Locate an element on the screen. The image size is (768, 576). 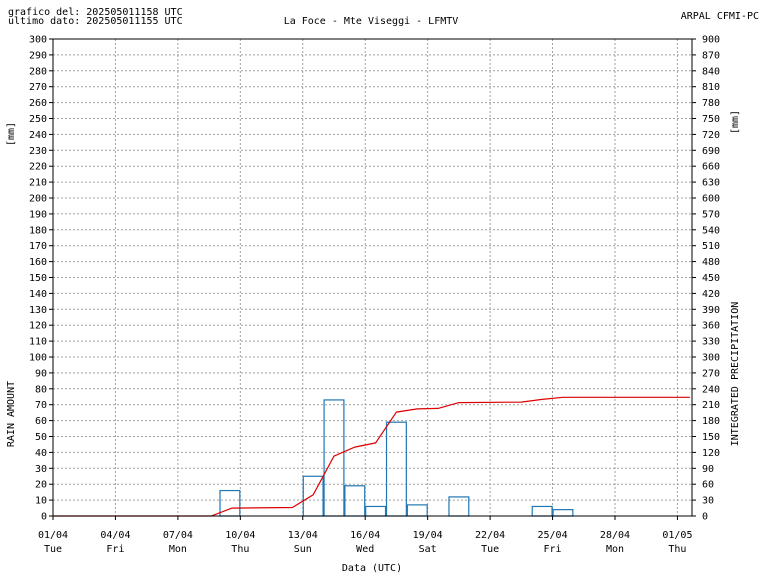
left-tick-label: 220 is located at coordinates (38, 167).